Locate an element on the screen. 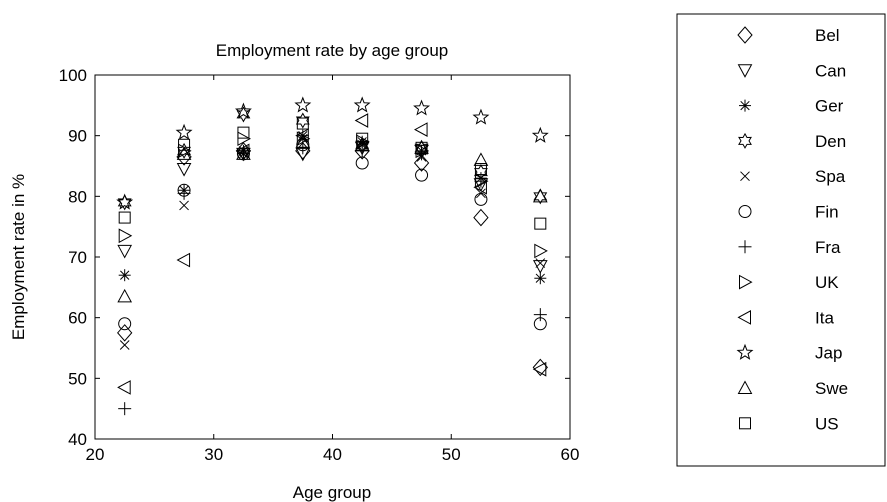  legend-marker-uk is located at coordinates (746, 282).